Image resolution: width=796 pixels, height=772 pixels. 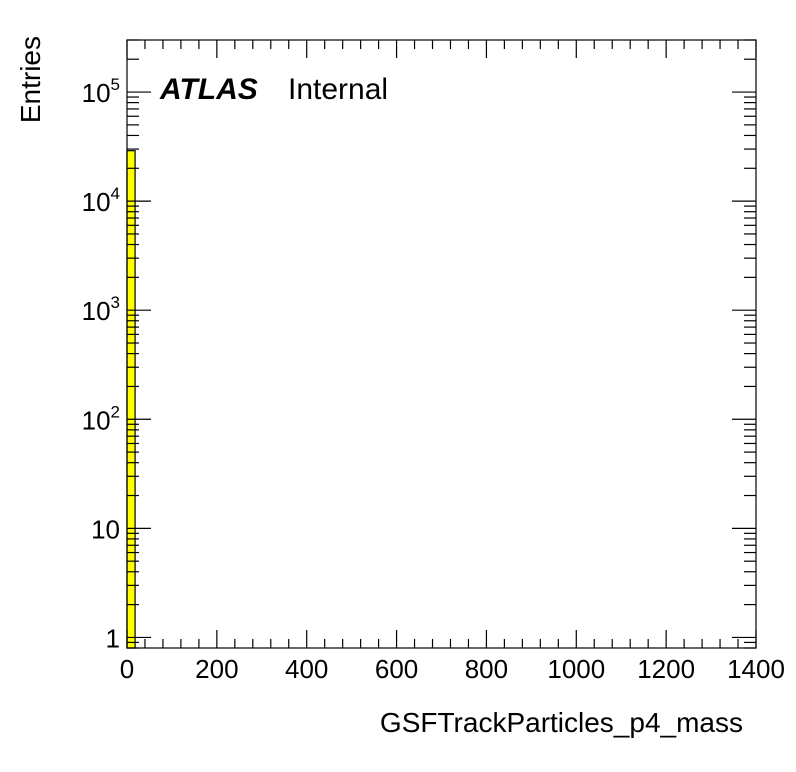 I want to click on atlas-label: ATLAS, so click(x=208, y=89).